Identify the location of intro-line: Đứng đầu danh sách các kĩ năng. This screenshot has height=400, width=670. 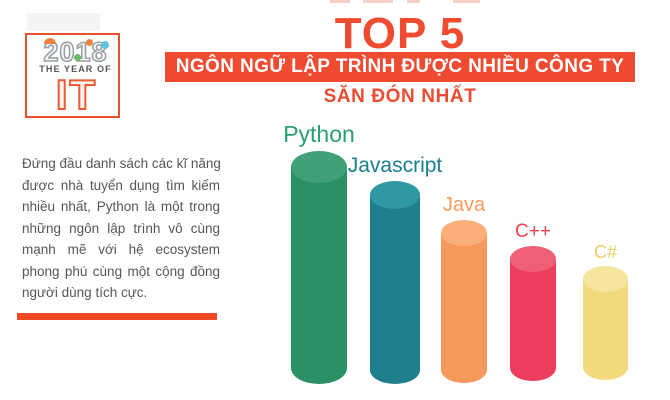
(121, 163).